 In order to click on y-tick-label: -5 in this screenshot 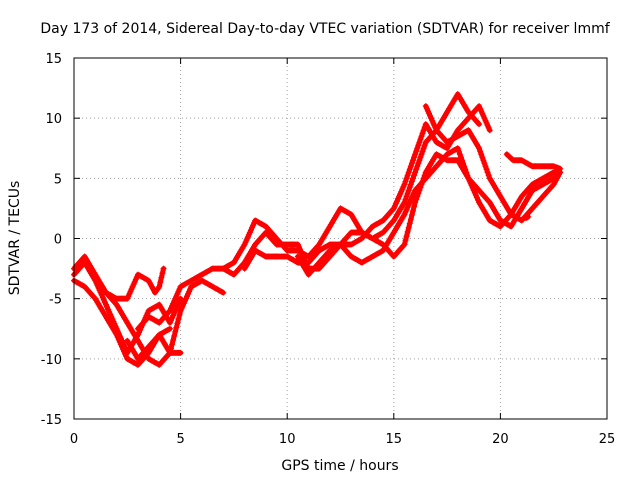, I will do `click(55, 300)`.